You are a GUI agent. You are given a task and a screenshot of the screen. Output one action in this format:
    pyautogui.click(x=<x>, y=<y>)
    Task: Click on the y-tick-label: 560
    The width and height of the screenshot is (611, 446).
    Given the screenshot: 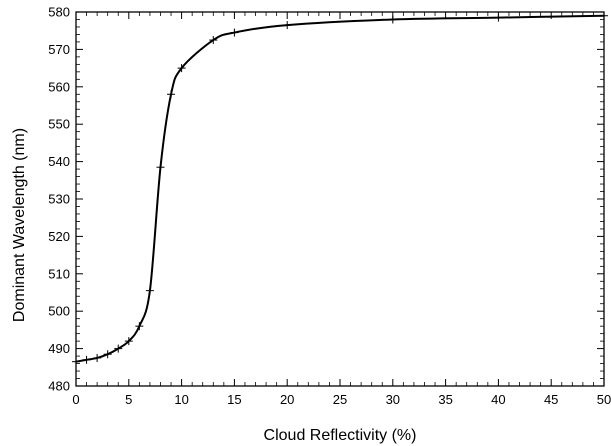 What is the action you would take?
    pyautogui.click(x=59, y=86)
    